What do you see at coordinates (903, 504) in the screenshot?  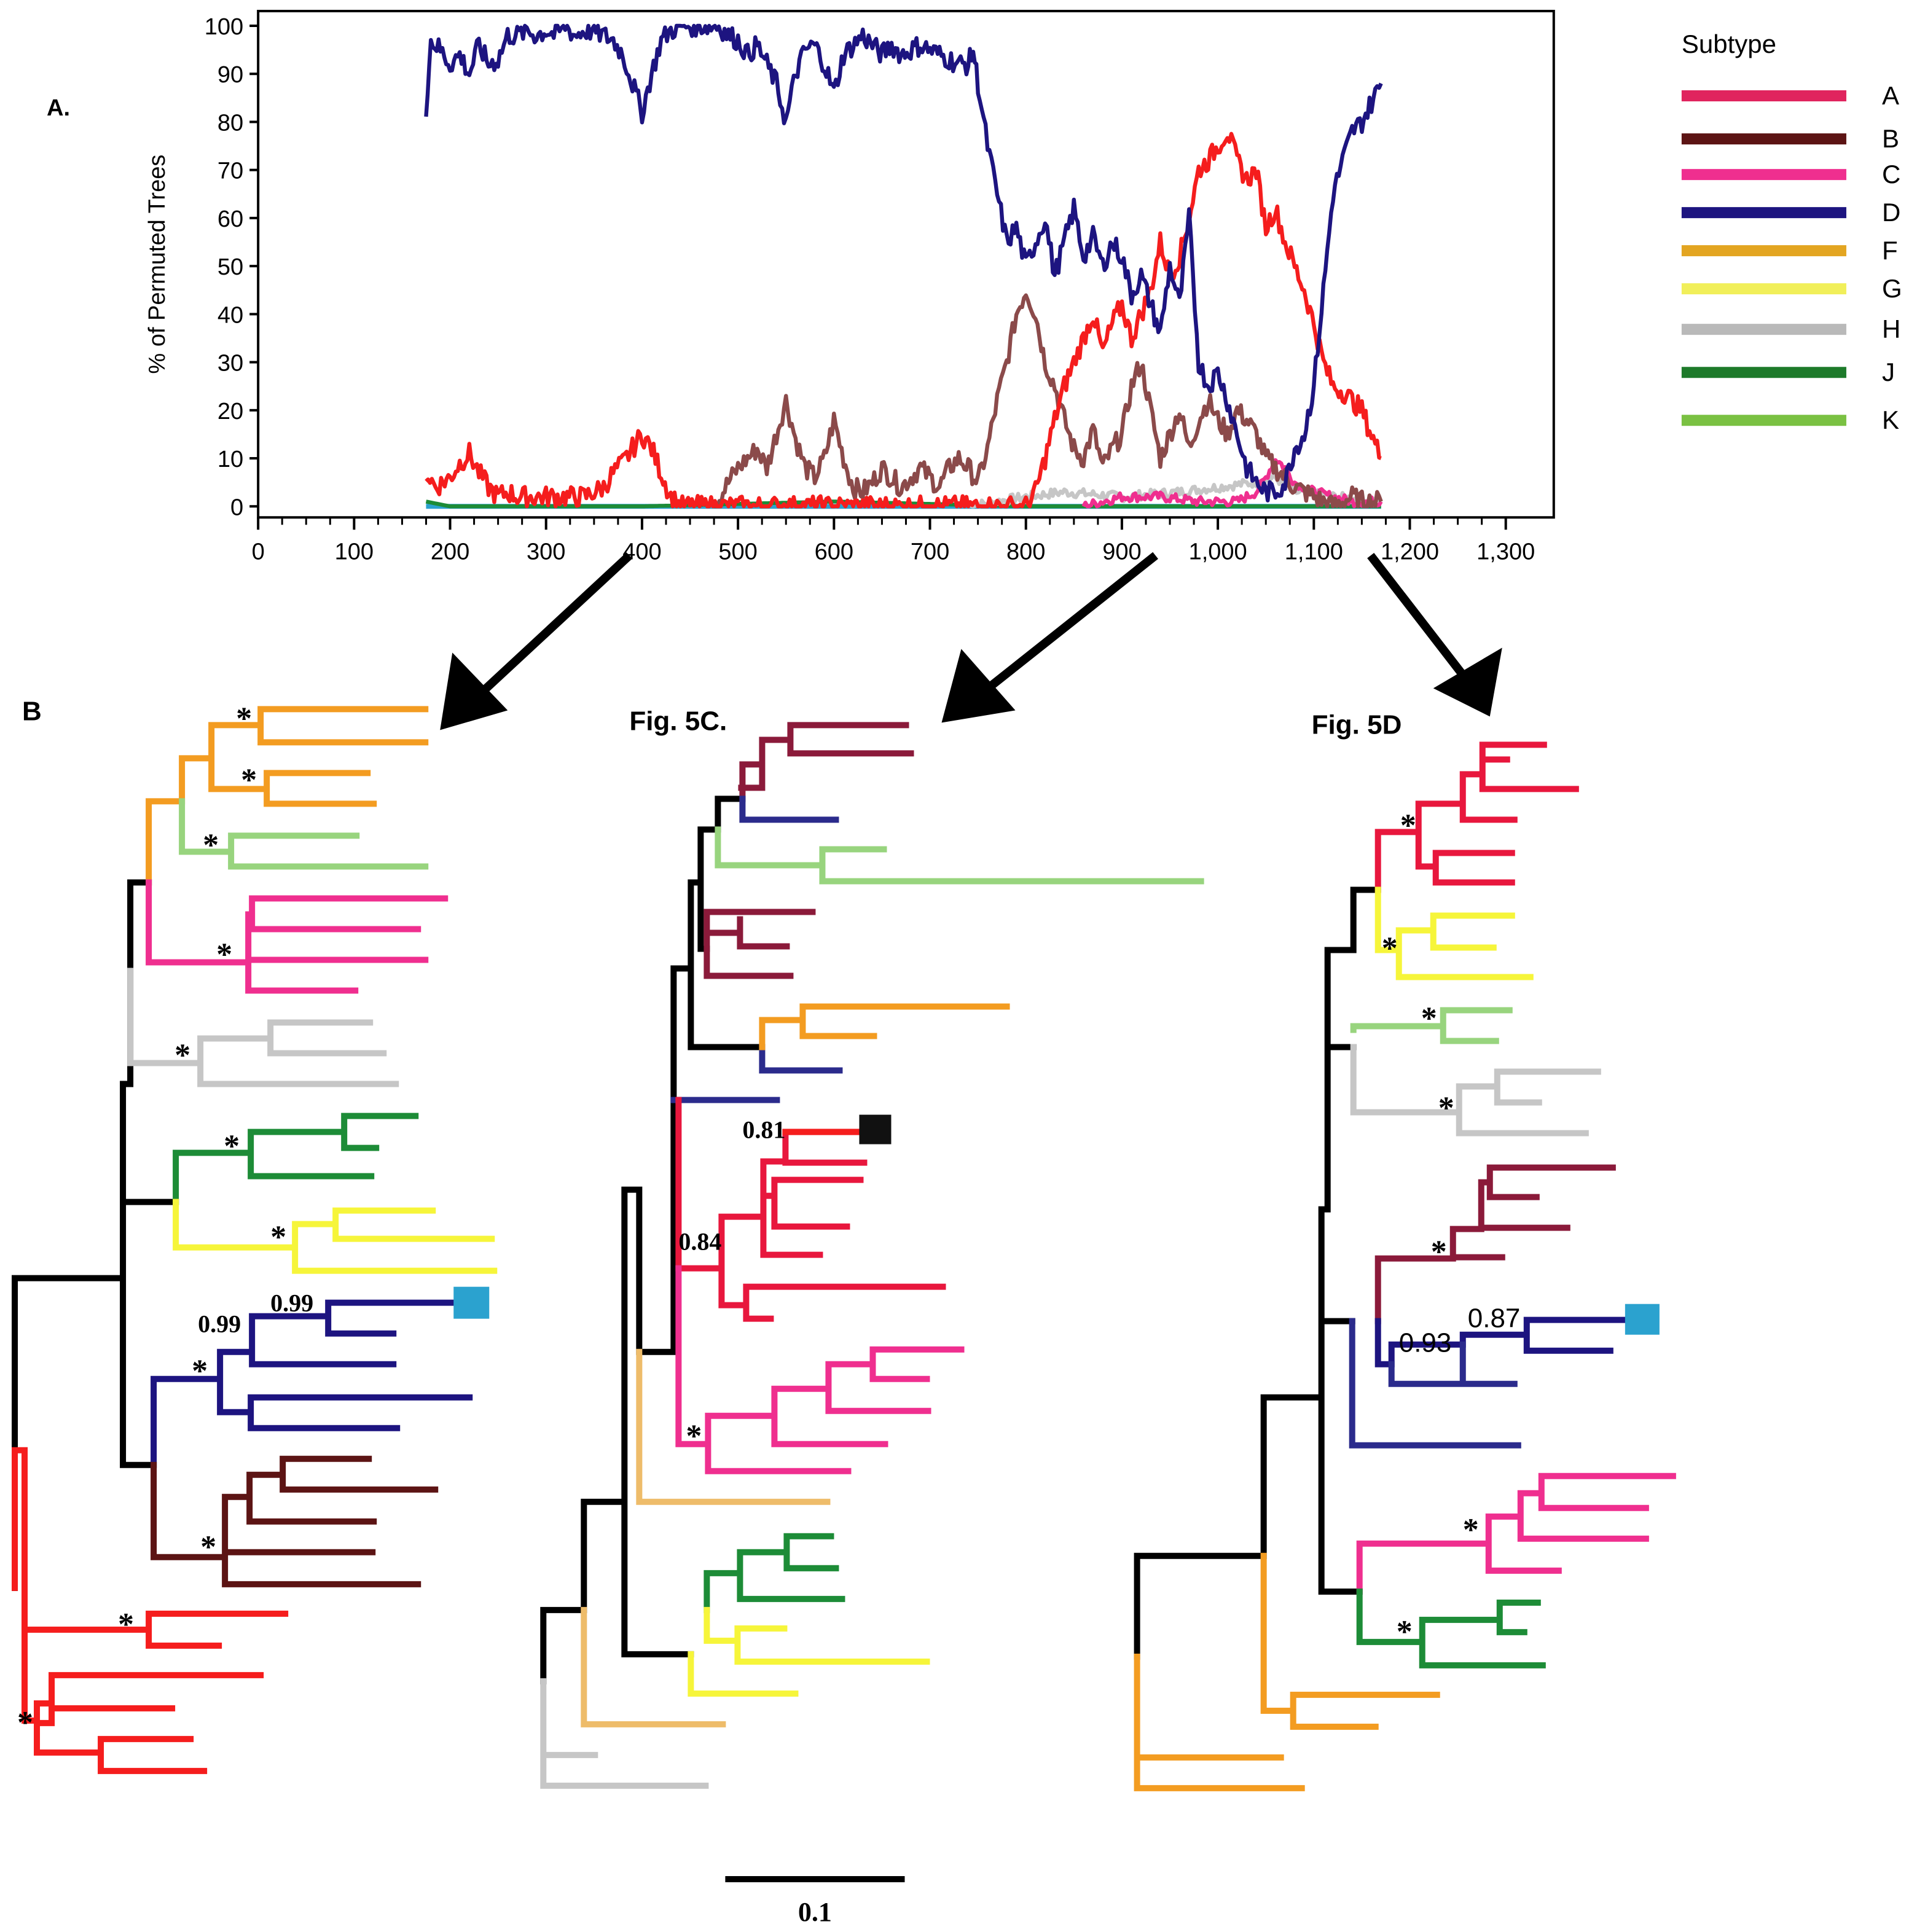 I see `series-line-J` at bounding box center [903, 504].